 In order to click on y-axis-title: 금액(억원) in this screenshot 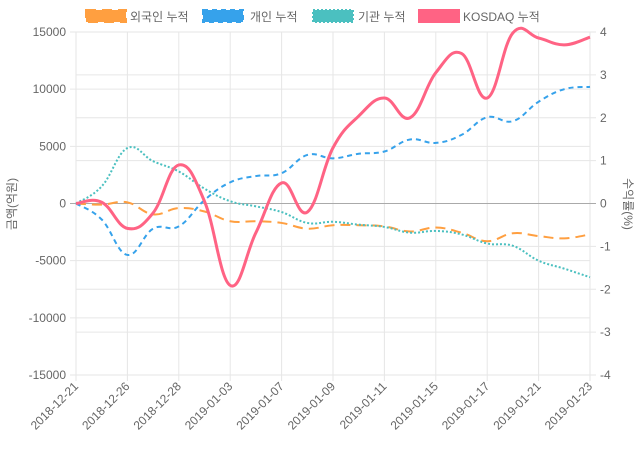, I will do `click(12, 204)`.